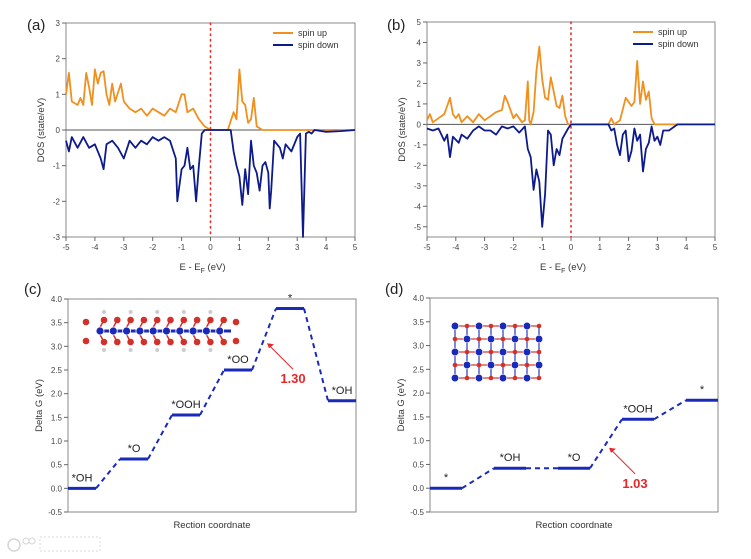 Image resolution: width=751 pixels, height=559 pixels. What do you see at coordinates (95, 247) in the screenshot?
I see `x-tick-label: -4` at bounding box center [95, 247].